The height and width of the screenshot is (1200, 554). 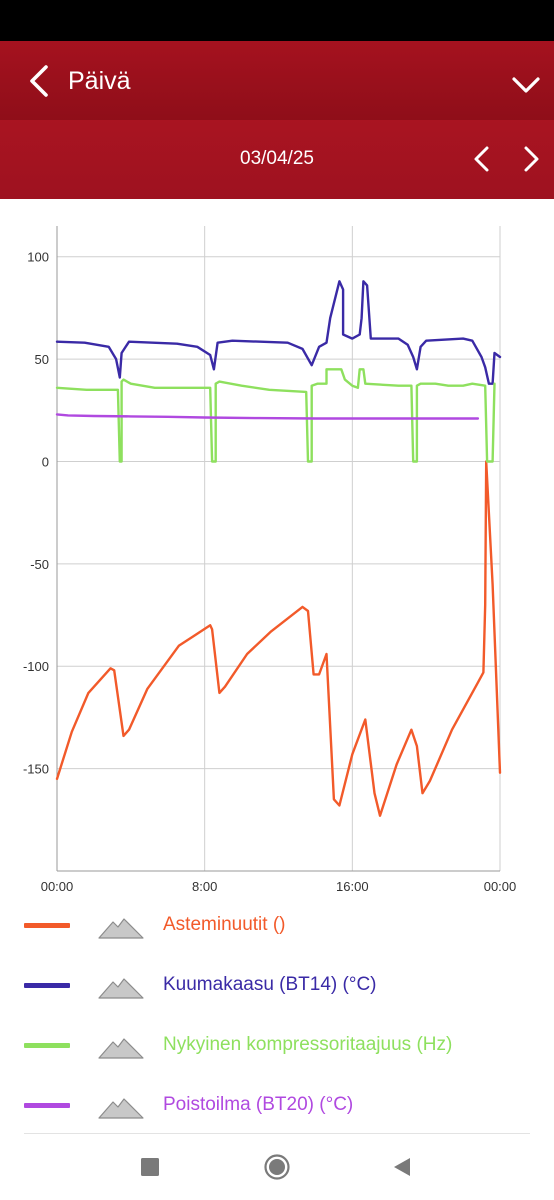 I want to click on circle-home-icon, so click(x=277, y=1167).